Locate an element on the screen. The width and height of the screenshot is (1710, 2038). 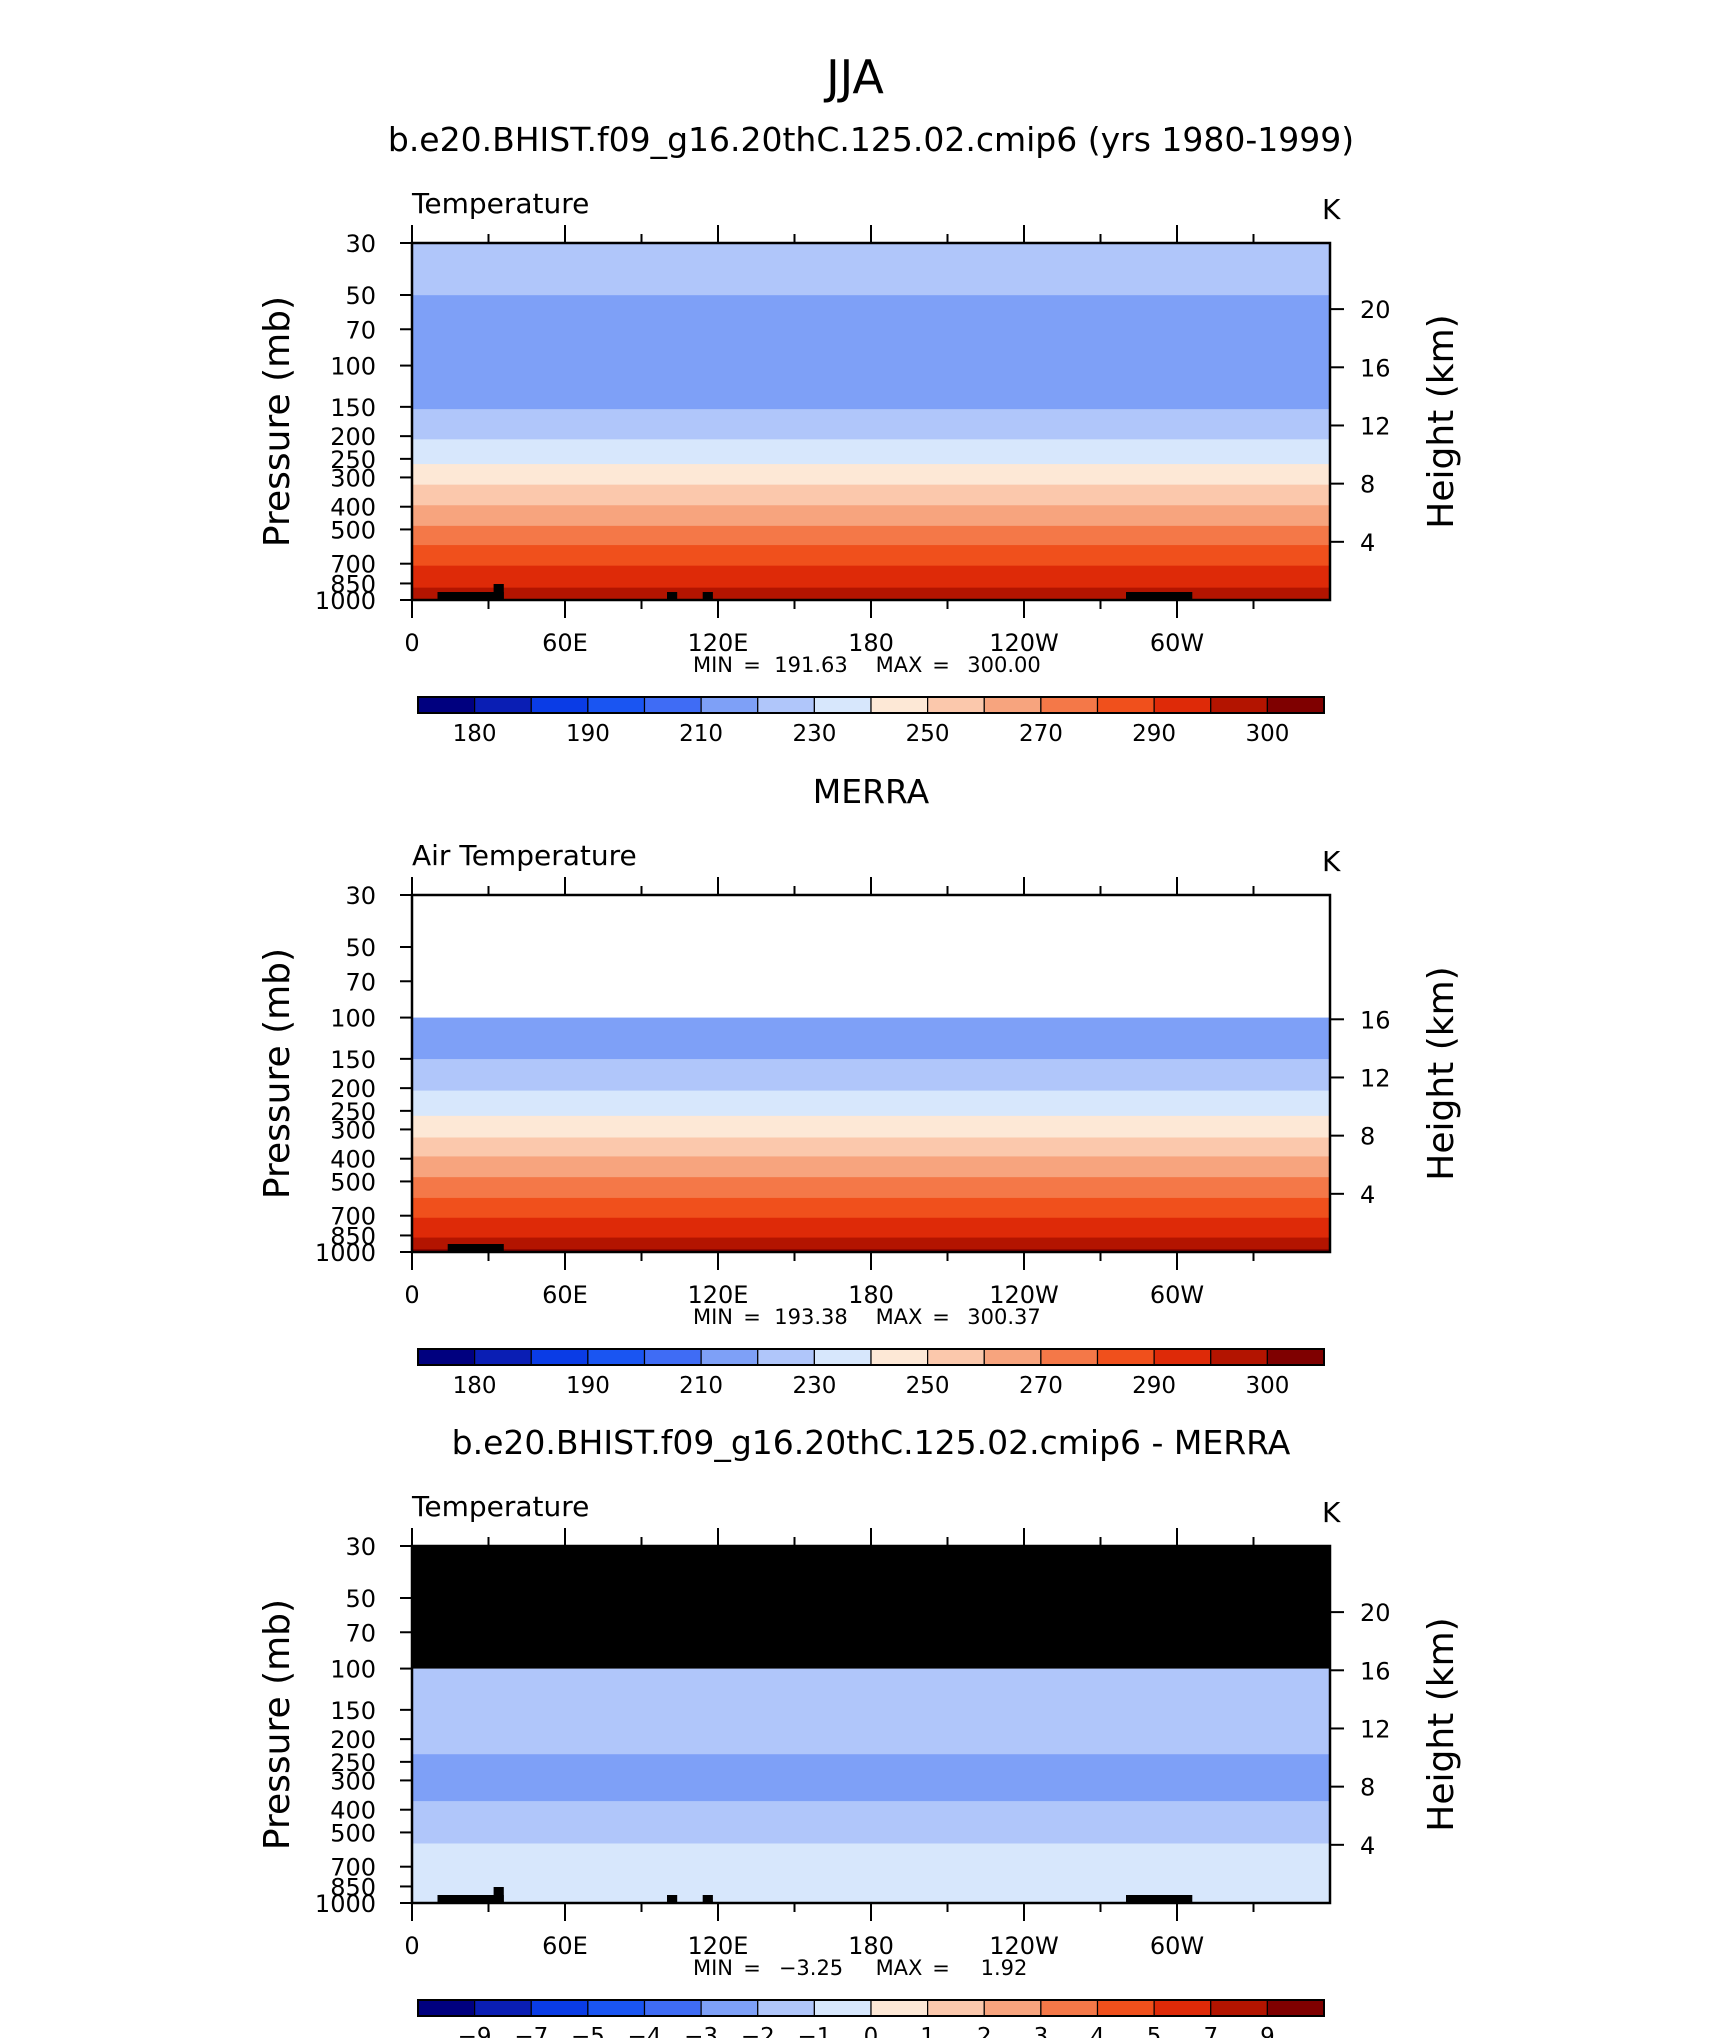
x-tick-label: 60E is located at coordinates (565, 1295).